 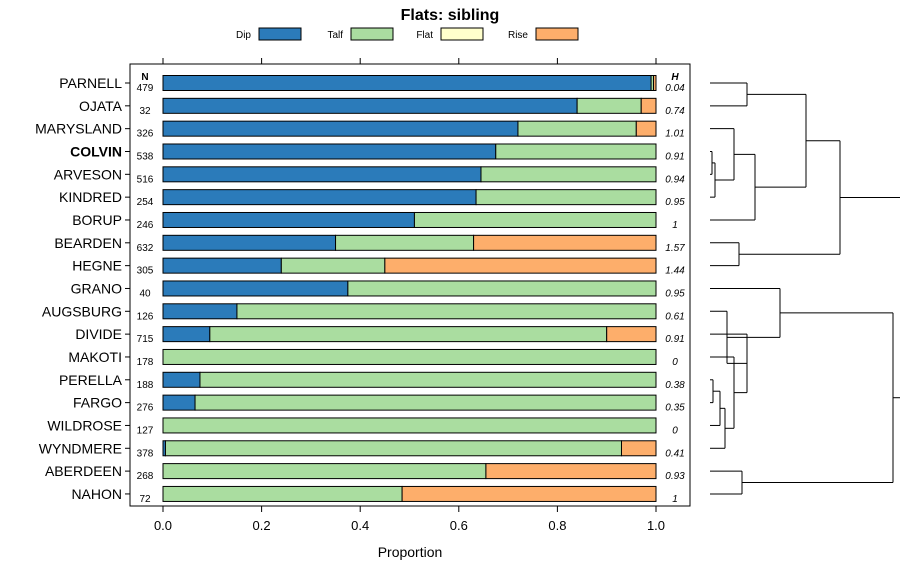 I want to click on x-axis-label: Proportion, so click(x=410, y=552).